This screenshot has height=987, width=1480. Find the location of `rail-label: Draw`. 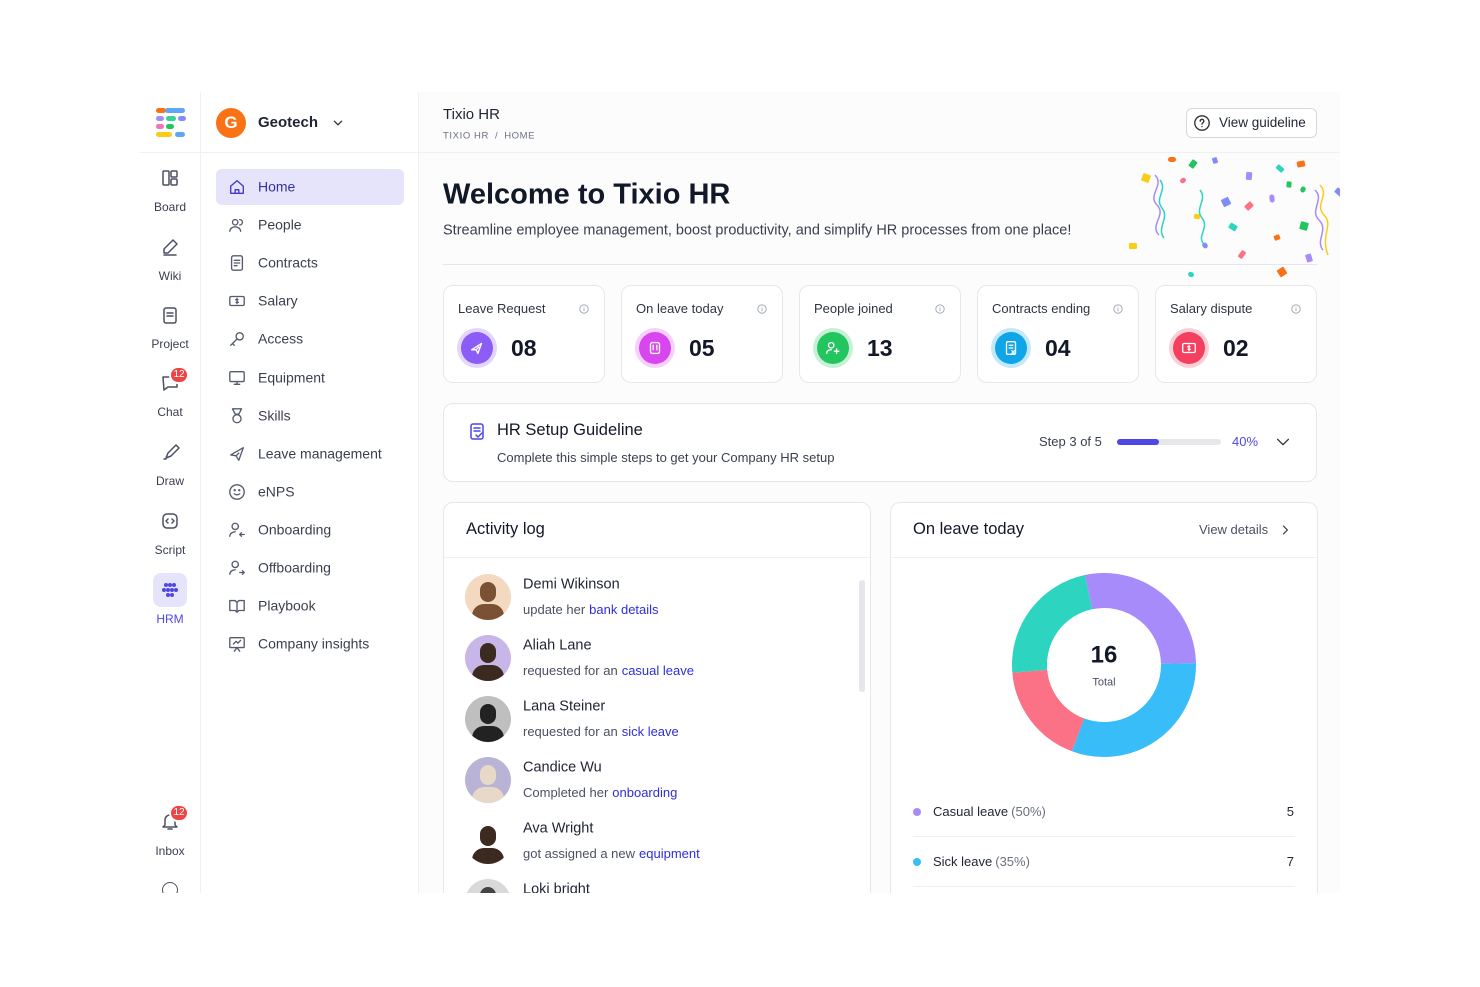

rail-label: Draw is located at coordinates (170, 480).